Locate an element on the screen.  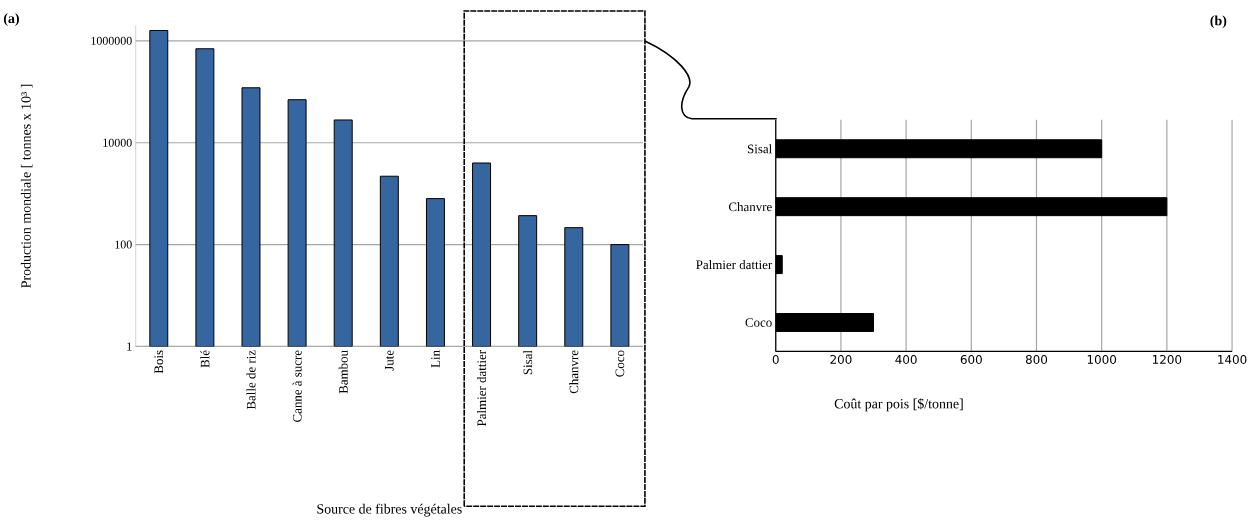
y-tick-label: 10000 is located at coordinates (117, 142).